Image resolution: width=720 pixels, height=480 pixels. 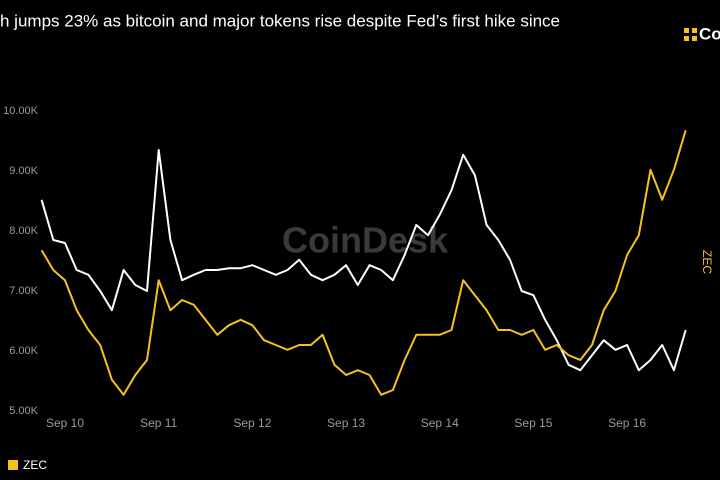 I want to click on x-tick-label: Sep 15, so click(x=533, y=423).